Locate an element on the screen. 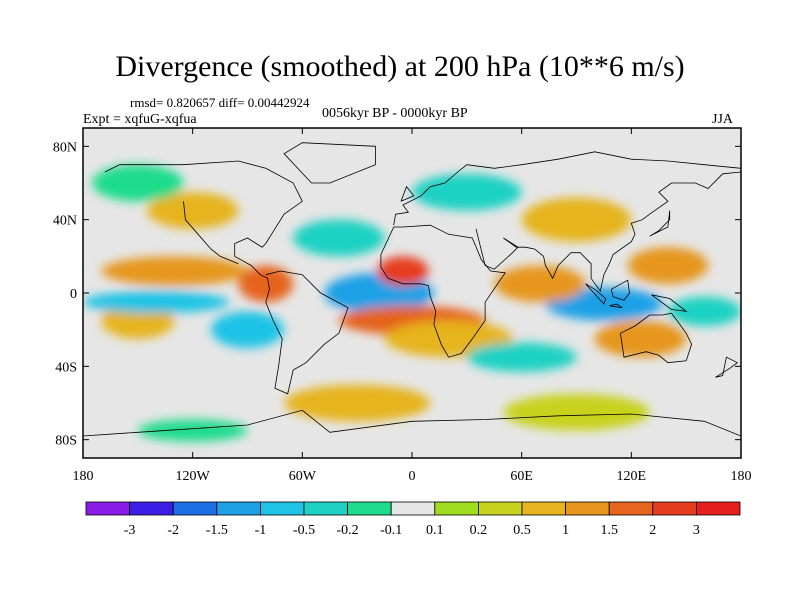  y-tick-label: 0 is located at coordinates (73, 294).